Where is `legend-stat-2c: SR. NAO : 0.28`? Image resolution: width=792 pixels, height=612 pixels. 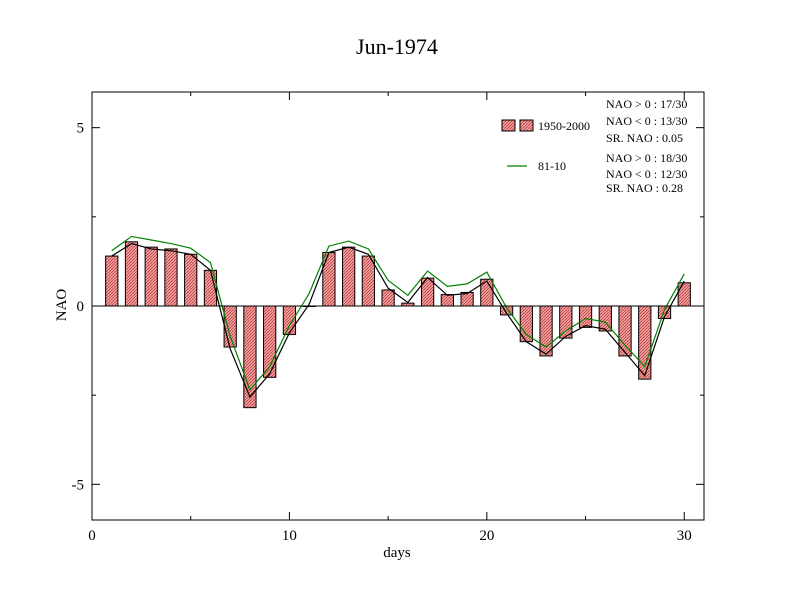 legend-stat-2c: SR. NAO : 0.28 is located at coordinates (644, 188).